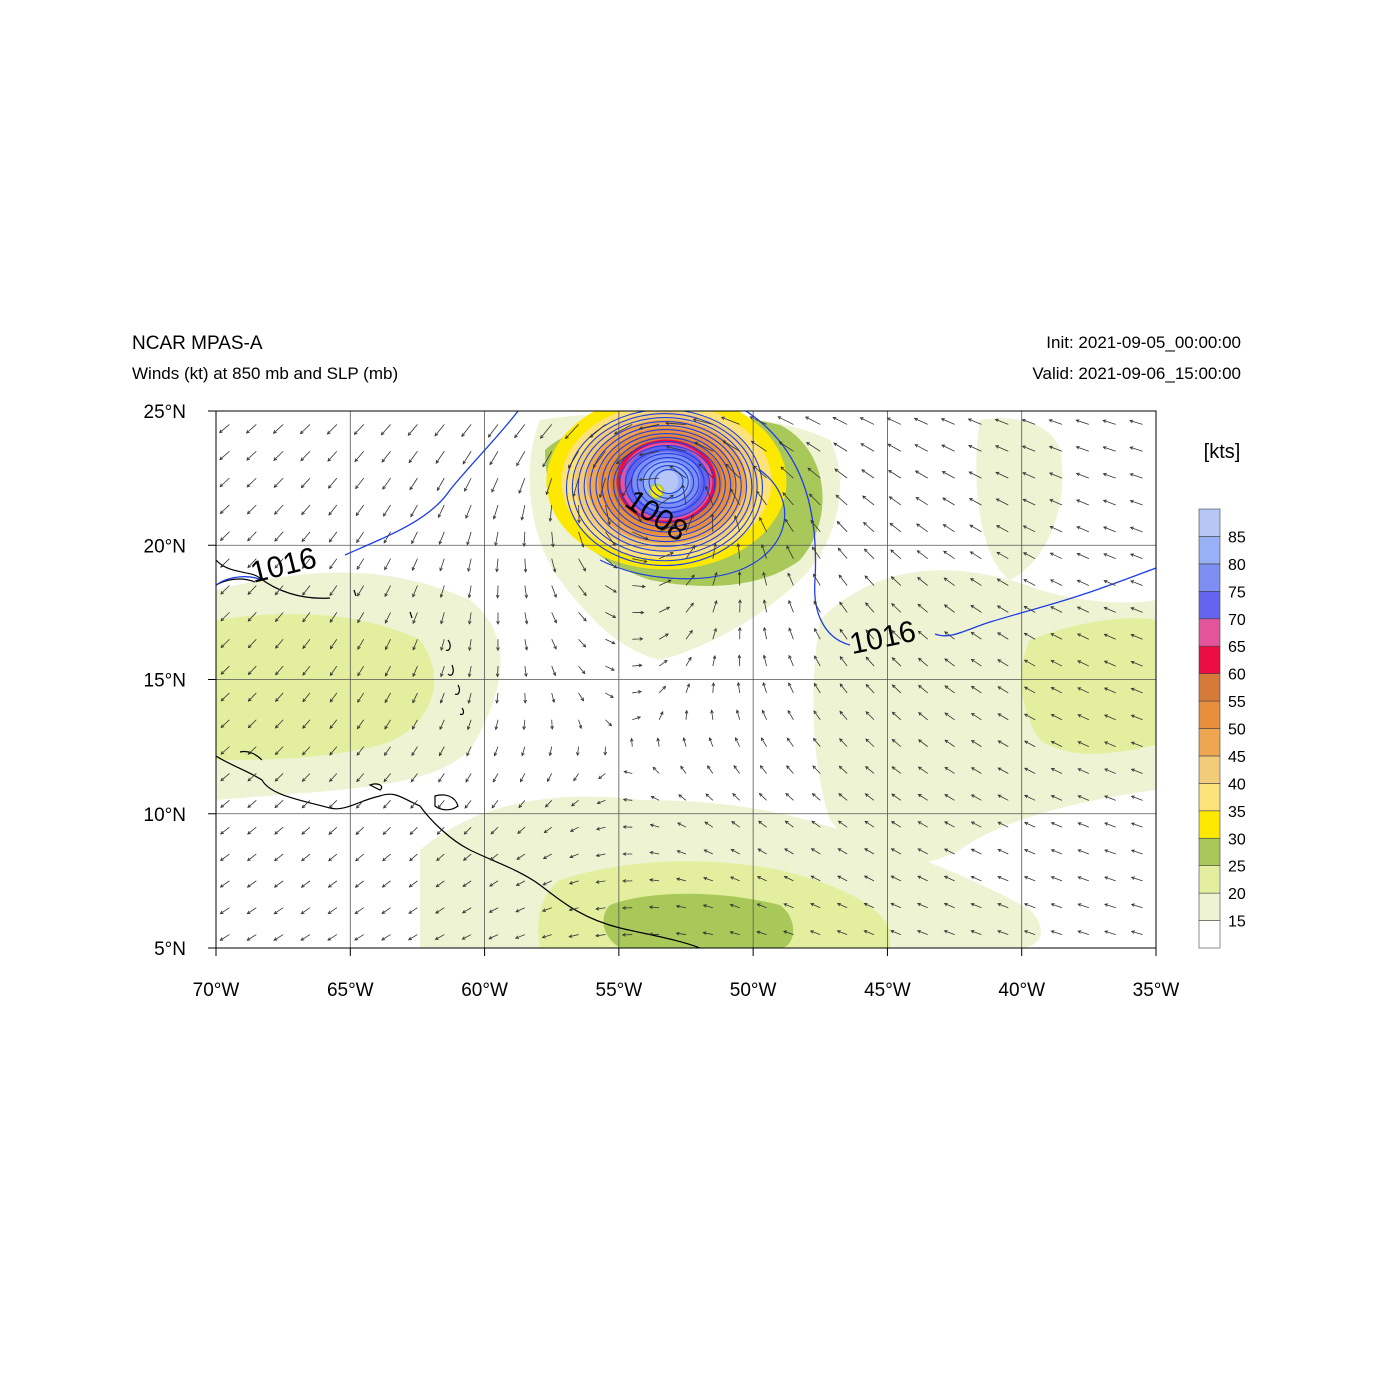 This screenshot has height=1400, width=1400. I want to click on lon-tick-label: 55°W, so click(619, 990).